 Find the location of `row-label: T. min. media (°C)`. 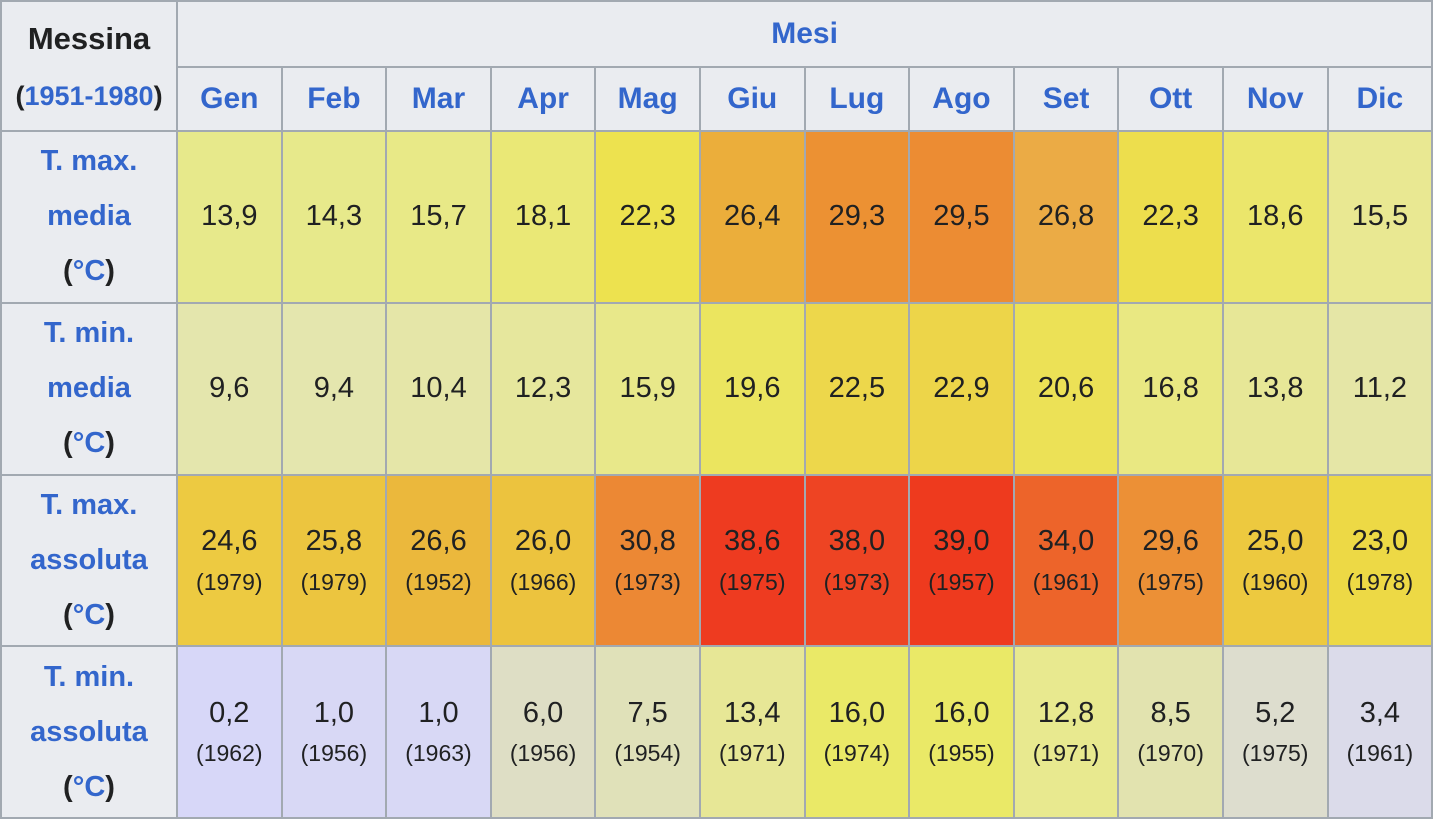

row-label: T. min. media (°C) is located at coordinates (89, 388).